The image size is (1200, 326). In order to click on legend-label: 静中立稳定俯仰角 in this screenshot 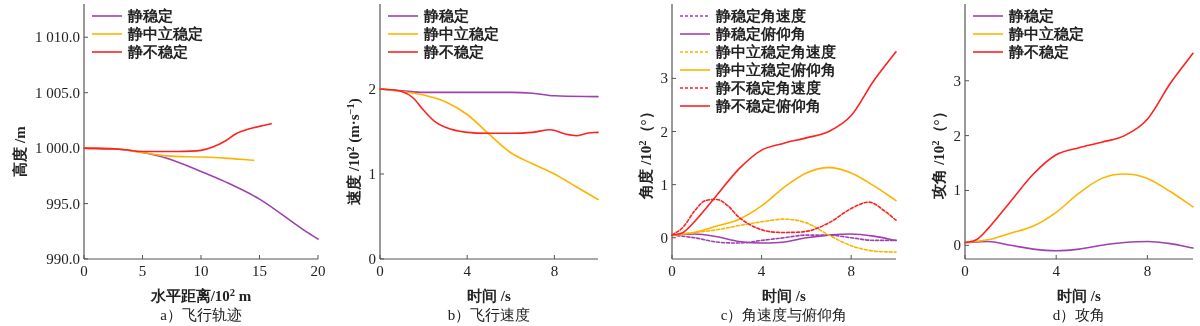, I will do `click(775, 69)`.